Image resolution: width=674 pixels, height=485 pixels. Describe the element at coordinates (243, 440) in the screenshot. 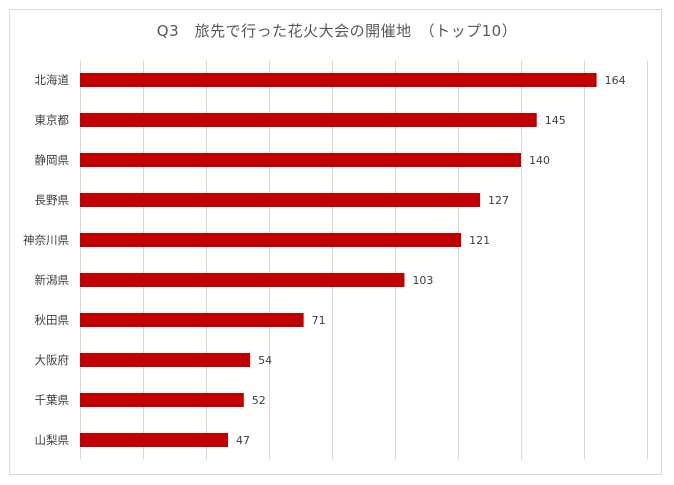

I see `data-label: 47` at that location.